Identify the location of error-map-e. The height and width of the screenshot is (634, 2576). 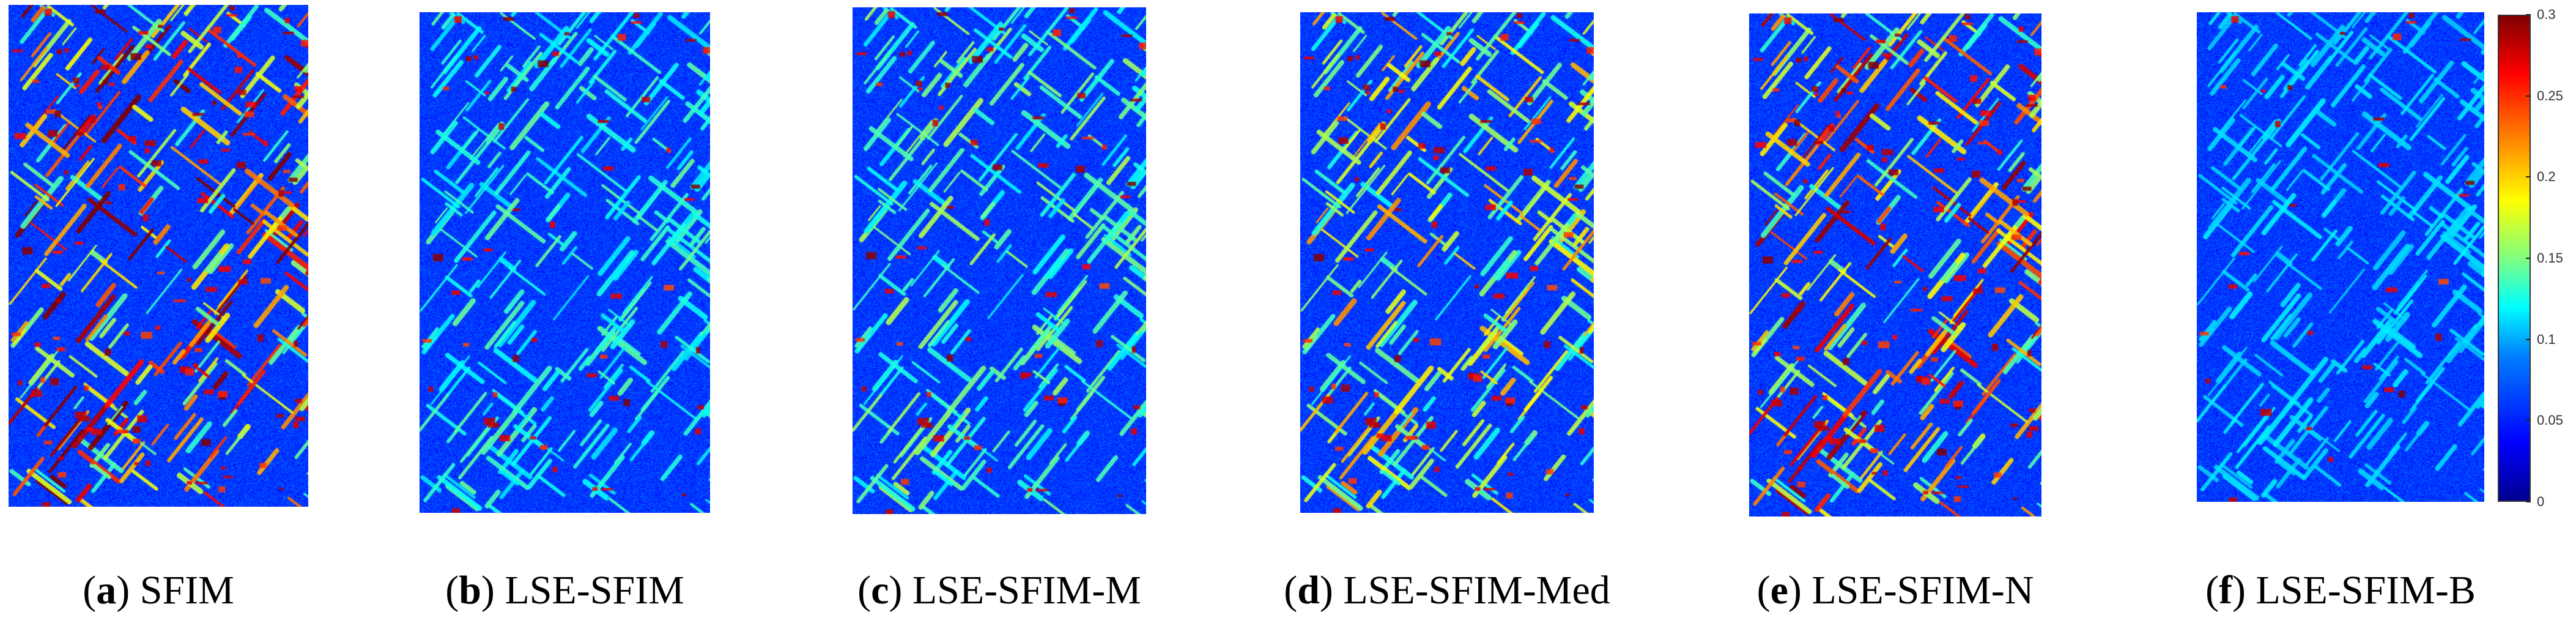
(1895, 265).